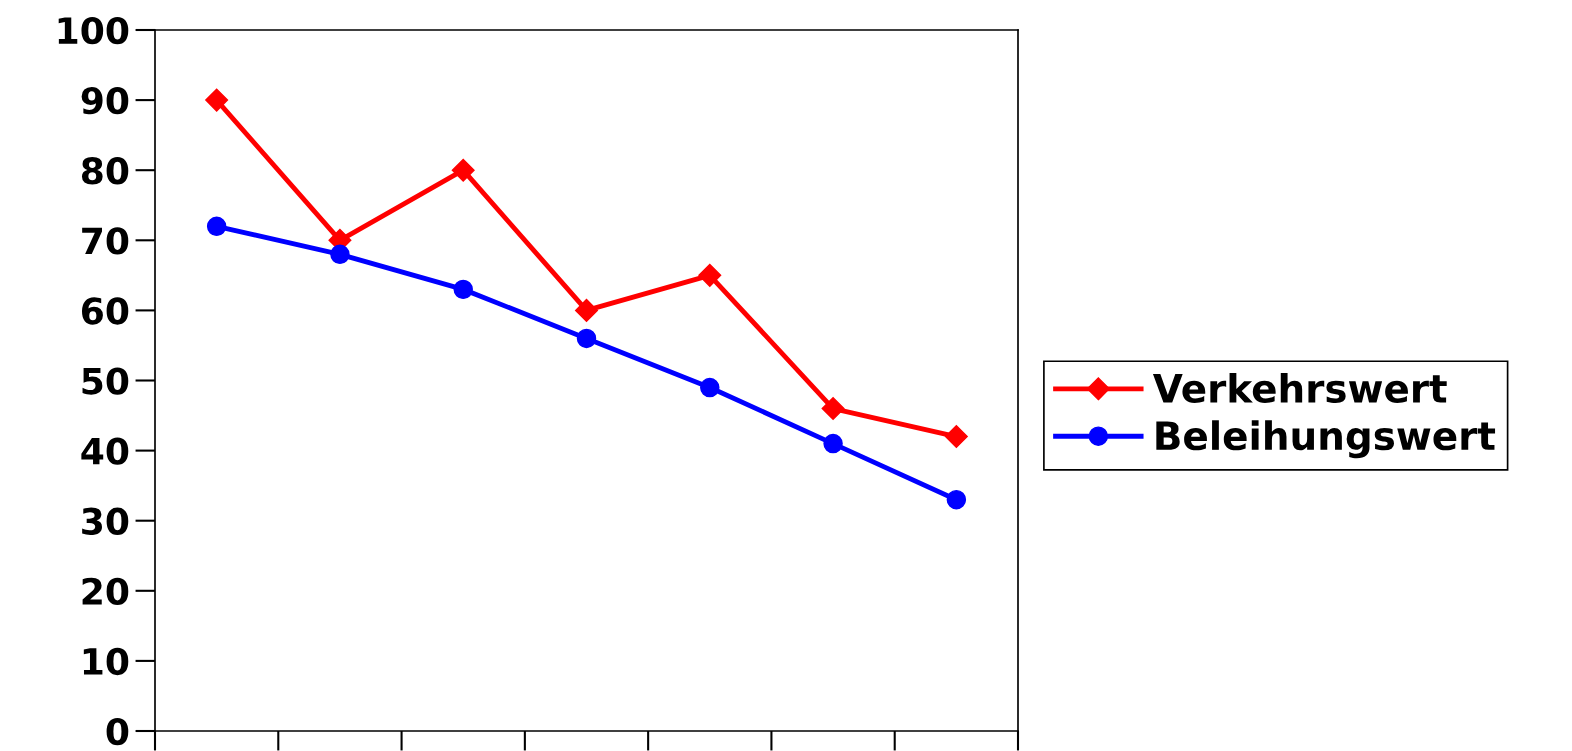 The image size is (1572, 751). What do you see at coordinates (105, 381) in the screenshot?
I see `y-tick-label: 50` at bounding box center [105, 381].